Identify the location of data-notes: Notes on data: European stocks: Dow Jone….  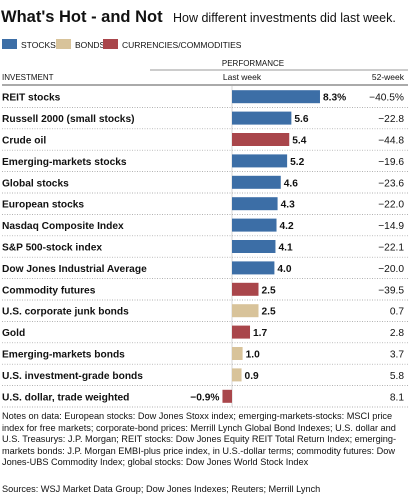
(199, 439).